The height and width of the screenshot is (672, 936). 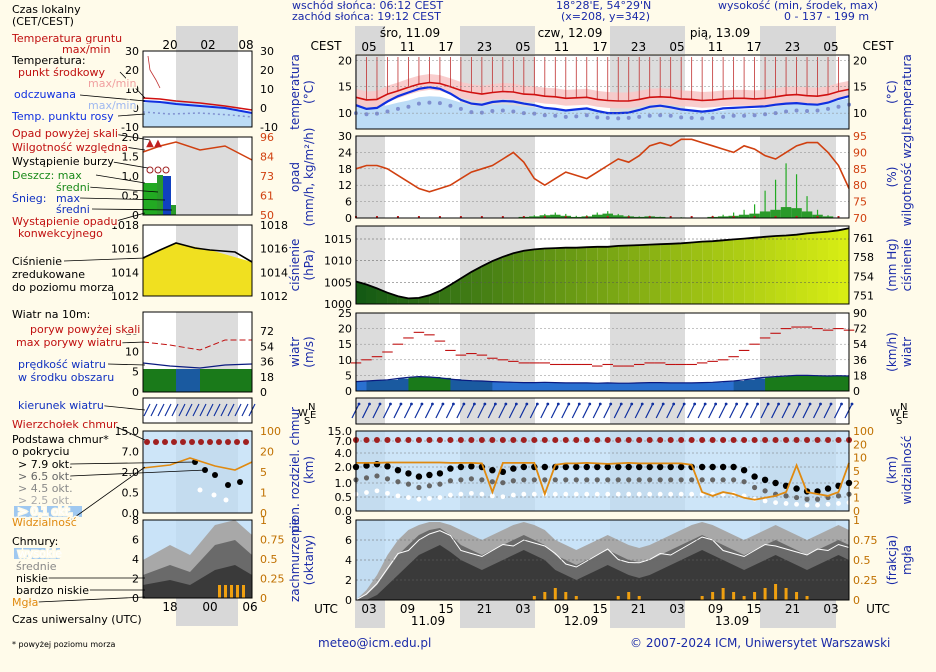 What do you see at coordinates (599, 609) in the screenshot?
I see `utc-tick: 15` at bounding box center [599, 609].